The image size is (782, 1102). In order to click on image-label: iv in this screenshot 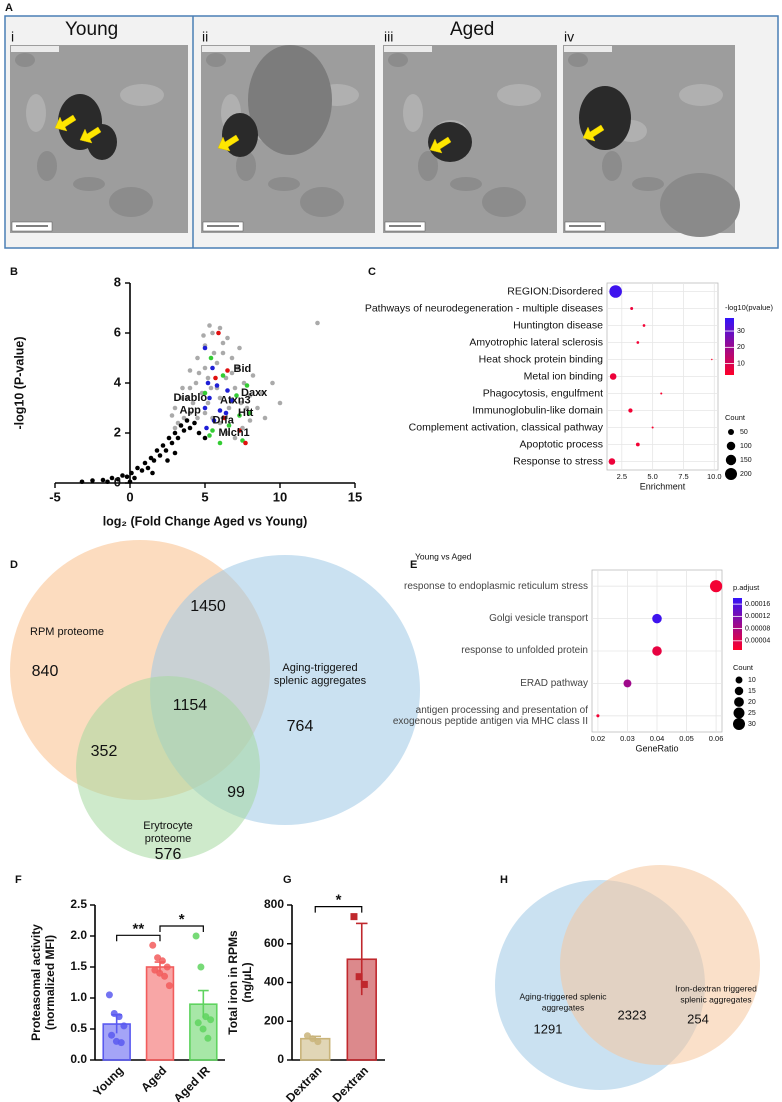, I will do `click(569, 37)`.